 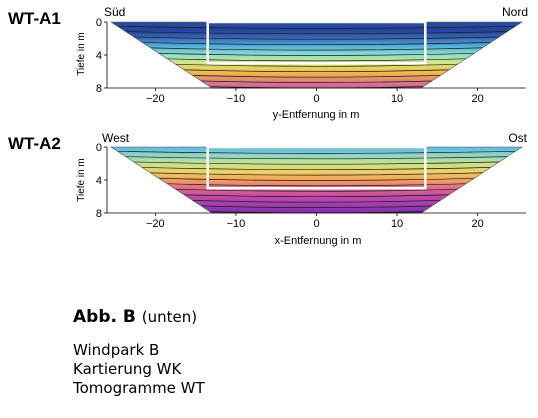 I want to click on caption-line: Kartierung WK, so click(x=127, y=369).